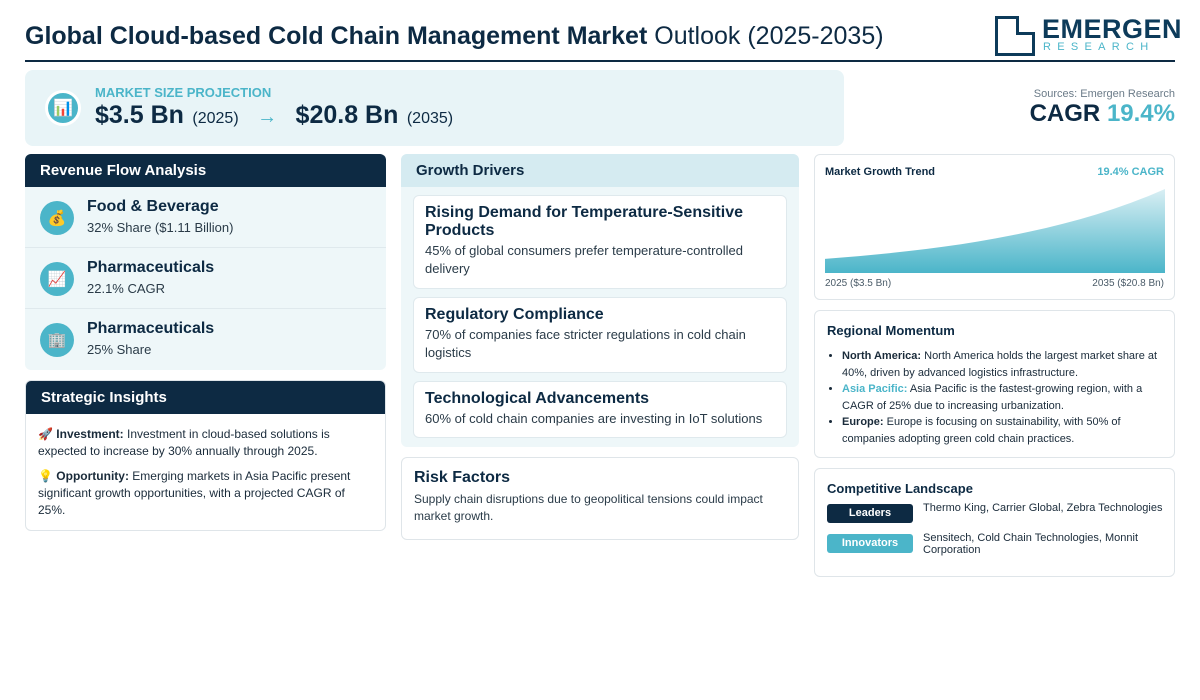  I want to click on projection-label: MARKET SIZE PROJECTION, so click(183, 92).